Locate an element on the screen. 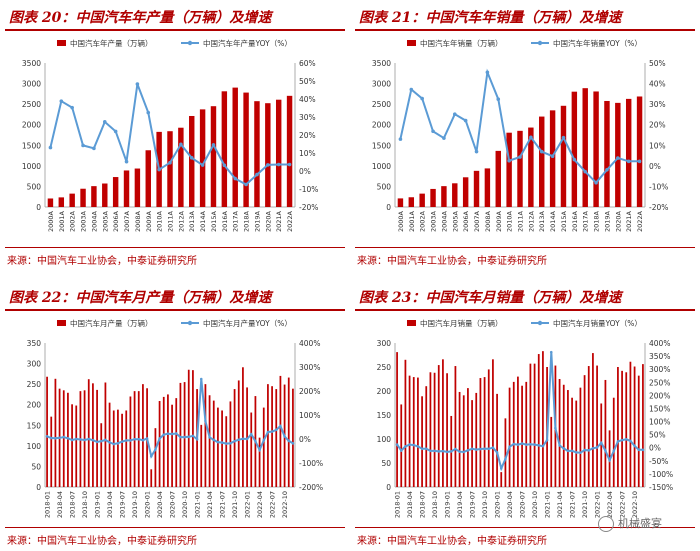  x-tick-label: 2021A is located at coordinates (629, 221).